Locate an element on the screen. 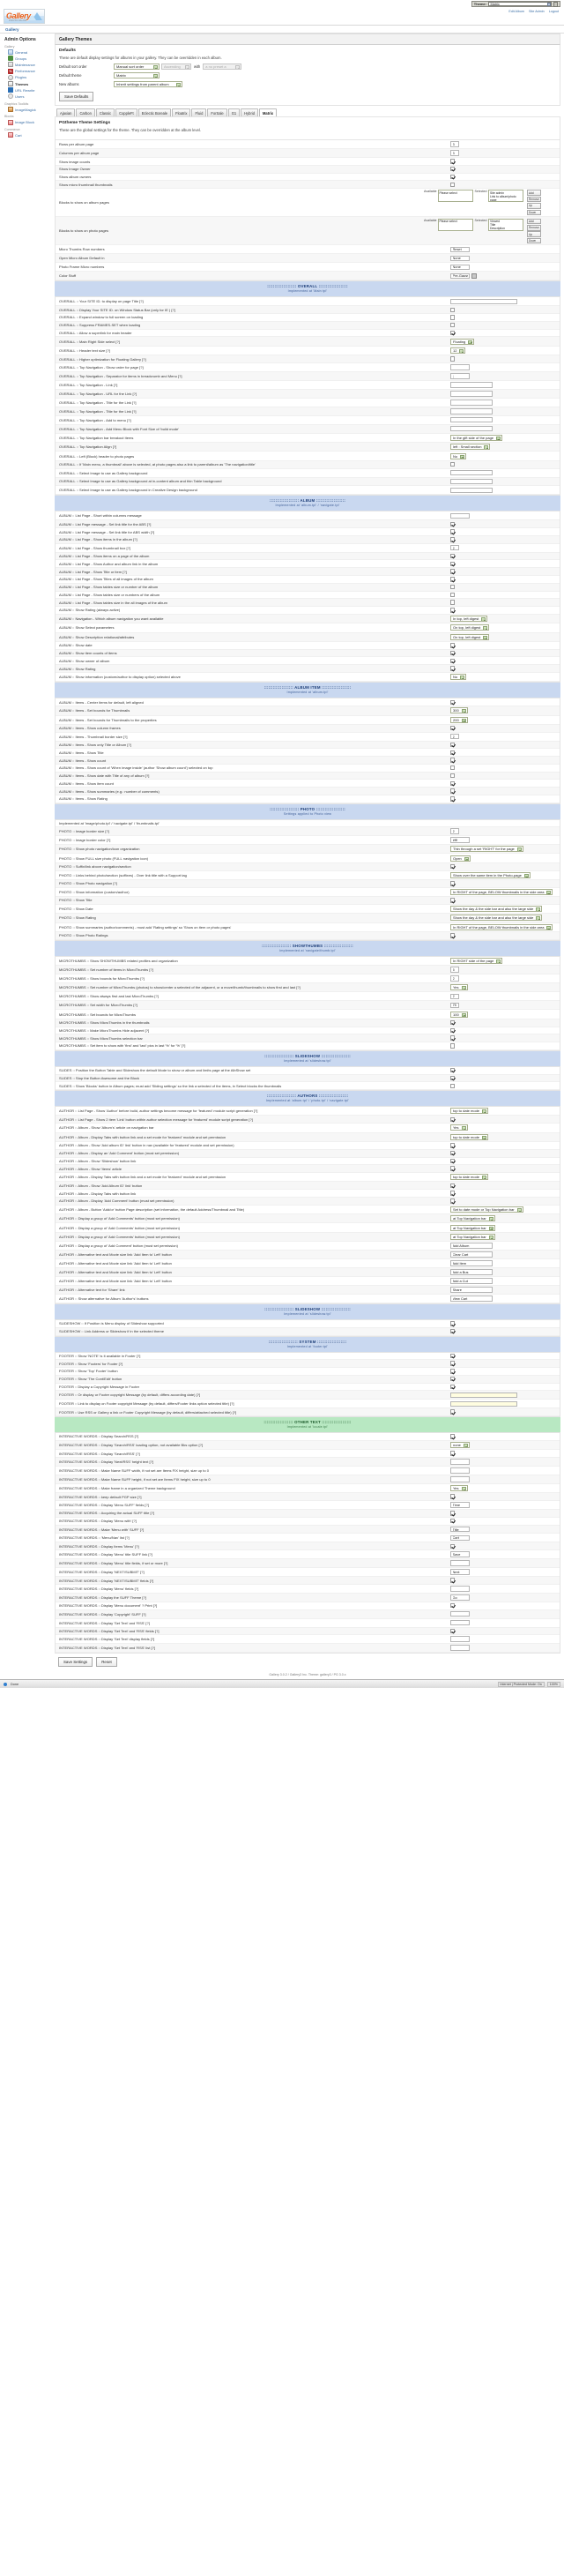  tab-eclectic-boreale: Eclectic Boreale is located at coordinates (154, 112).